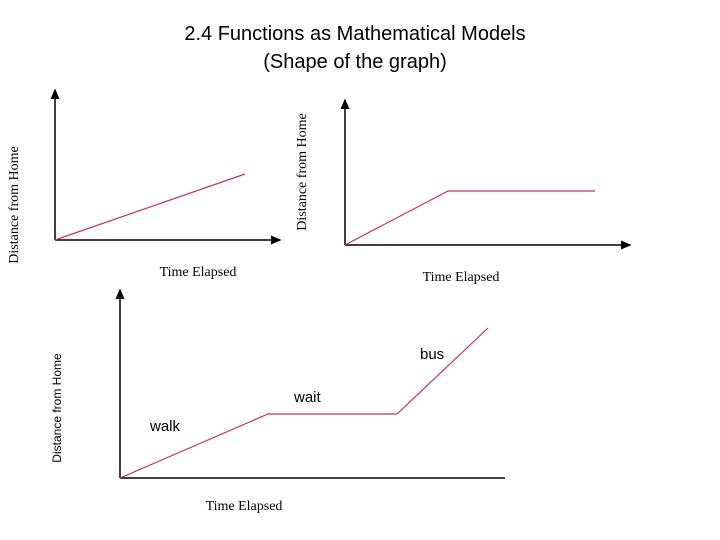 The height and width of the screenshot is (540, 720). What do you see at coordinates (354, 34) in the screenshot?
I see `title: 2.4 Functions as Mathematical Models` at bounding box center [354, 34].